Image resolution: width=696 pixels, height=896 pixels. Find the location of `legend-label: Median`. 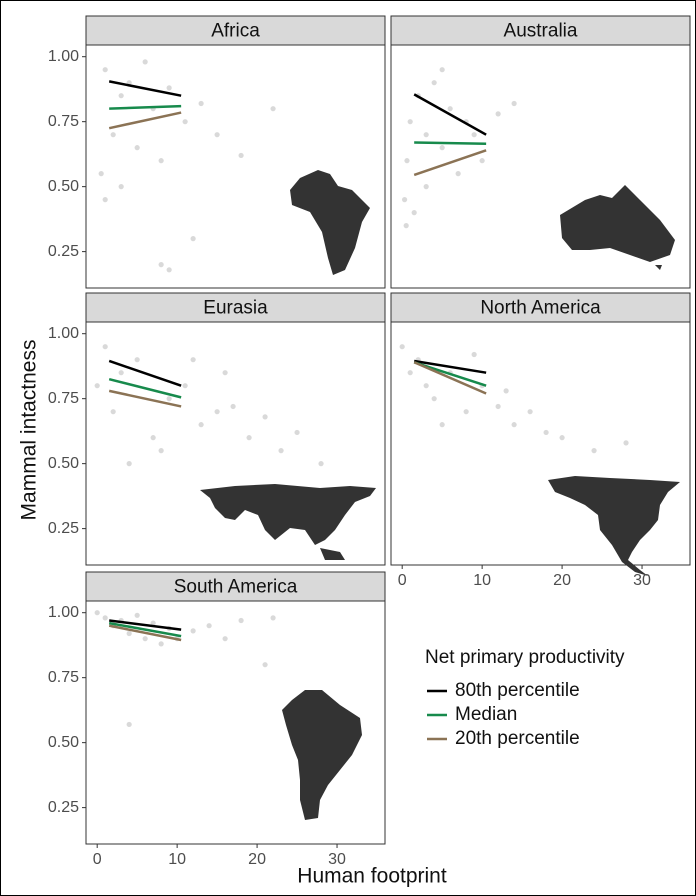

legend-label: Median is located at coordinates (486, 714).